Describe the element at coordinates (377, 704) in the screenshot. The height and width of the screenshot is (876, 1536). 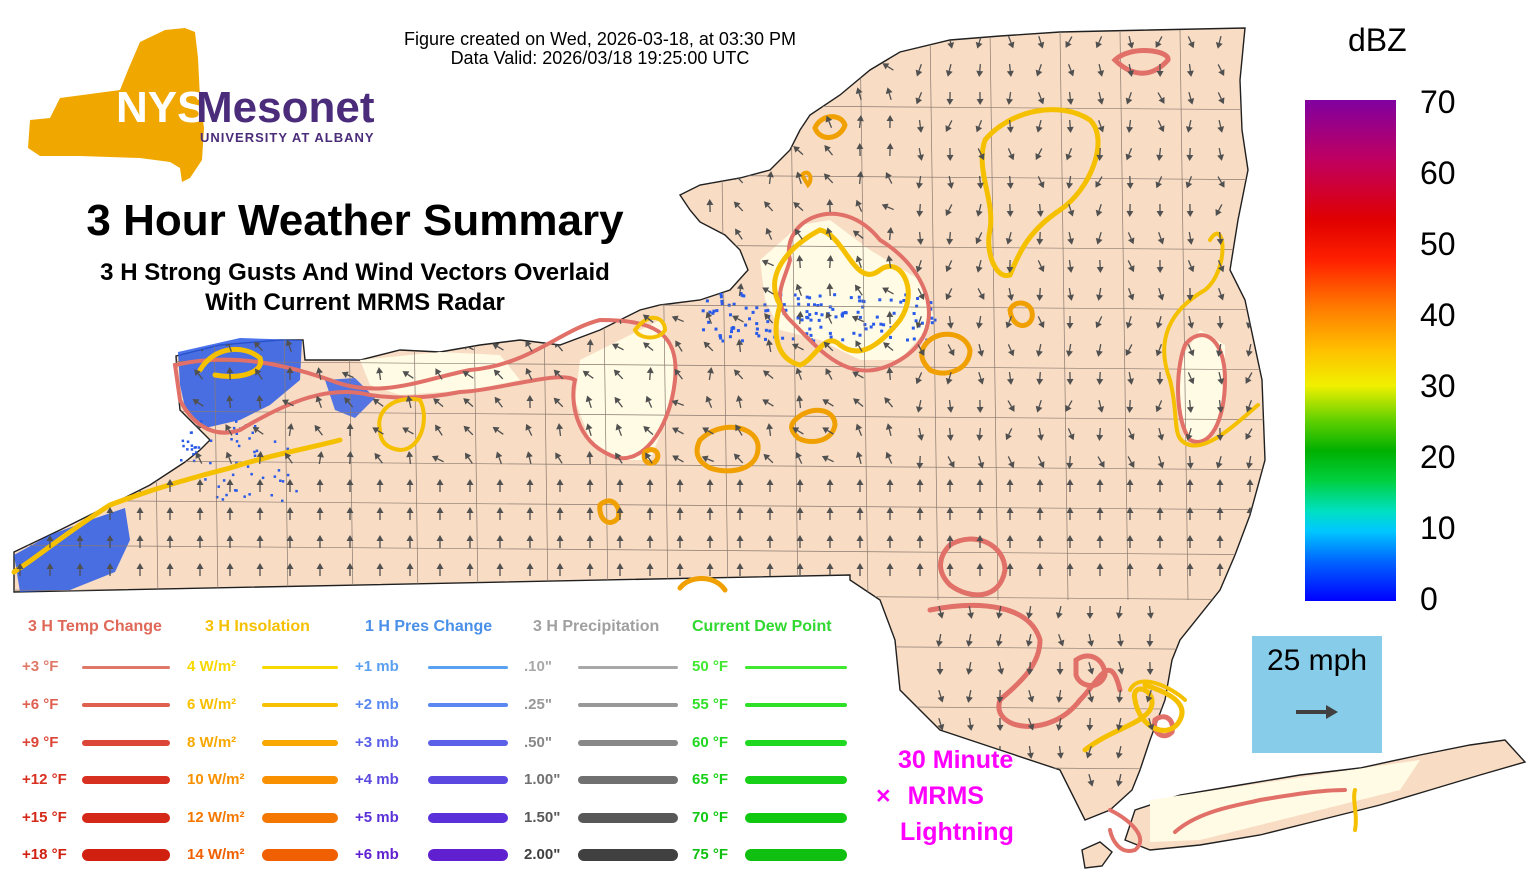
I see `legend-label: +2 mb` at that location.